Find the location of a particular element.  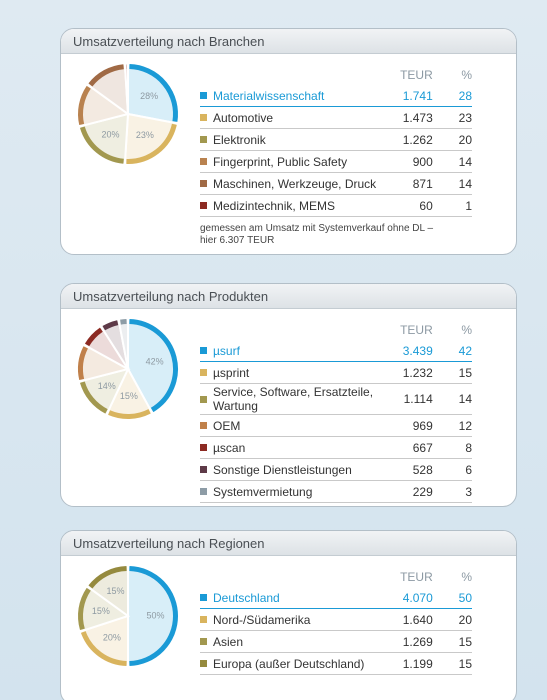

slice-label: 23% is located at coordinates (145, 135).